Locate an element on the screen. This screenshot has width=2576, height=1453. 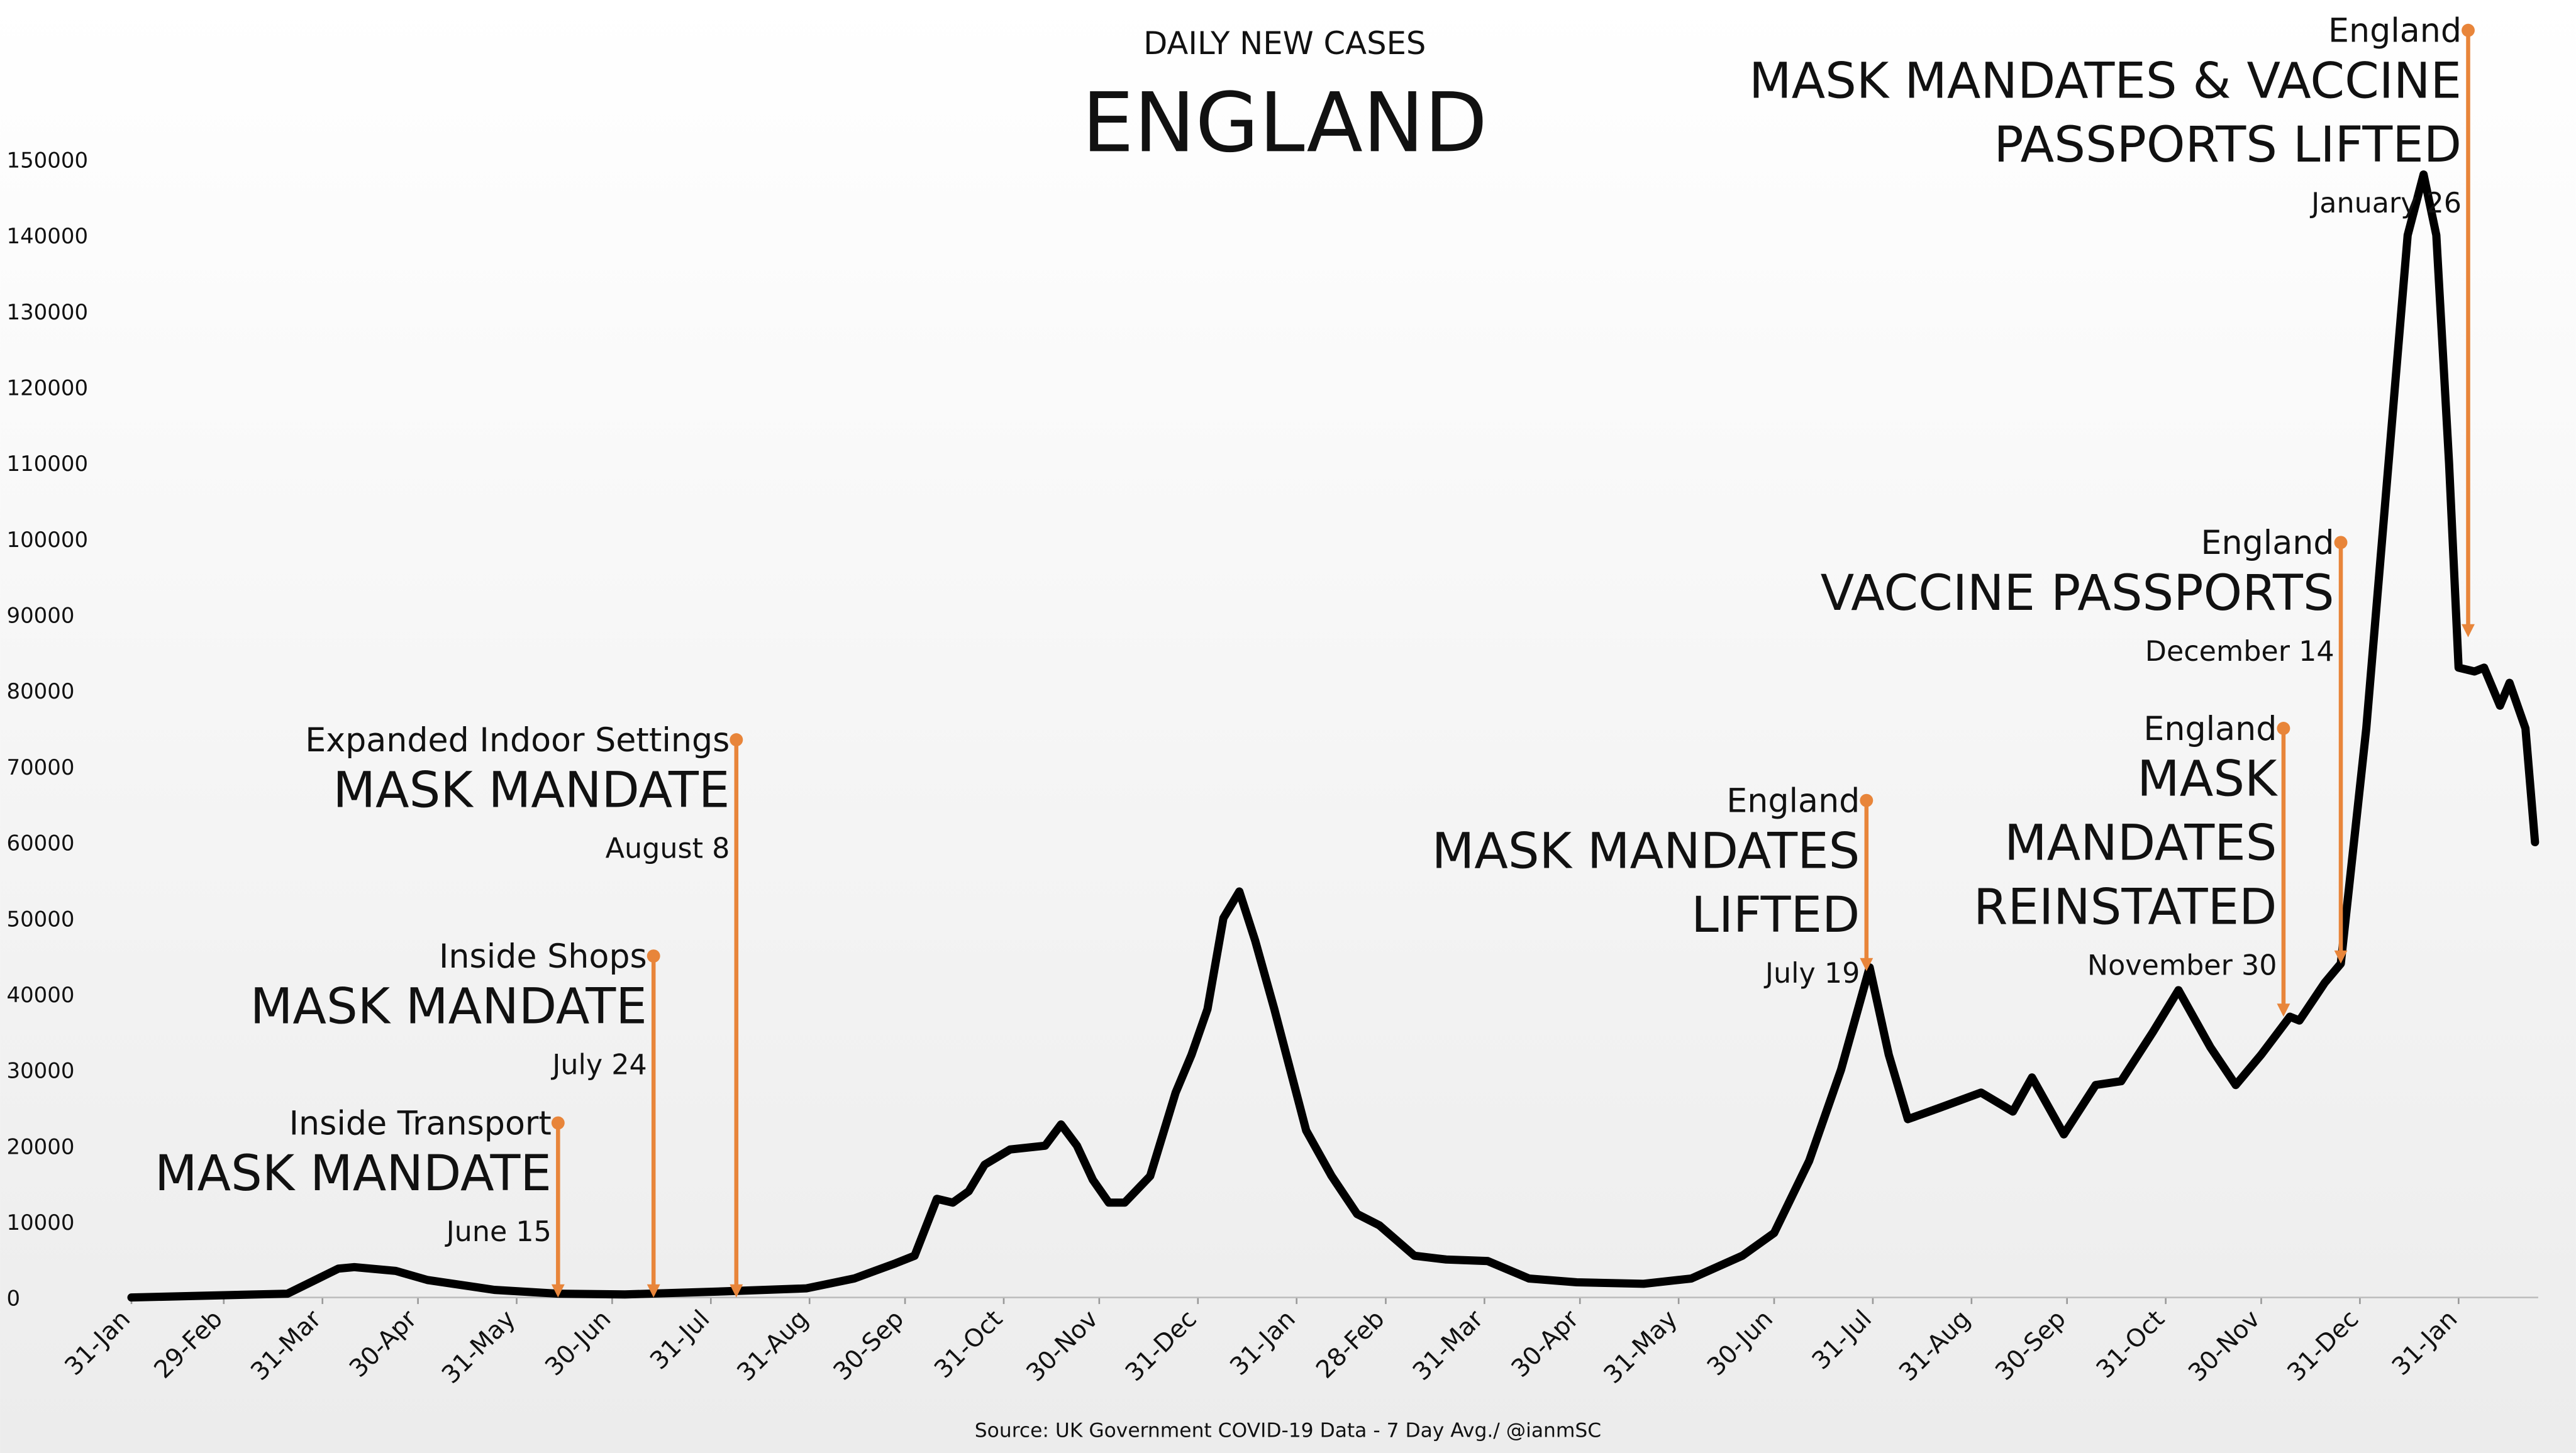
y-tick-label: 120000 is located at coordinates (47, 388).